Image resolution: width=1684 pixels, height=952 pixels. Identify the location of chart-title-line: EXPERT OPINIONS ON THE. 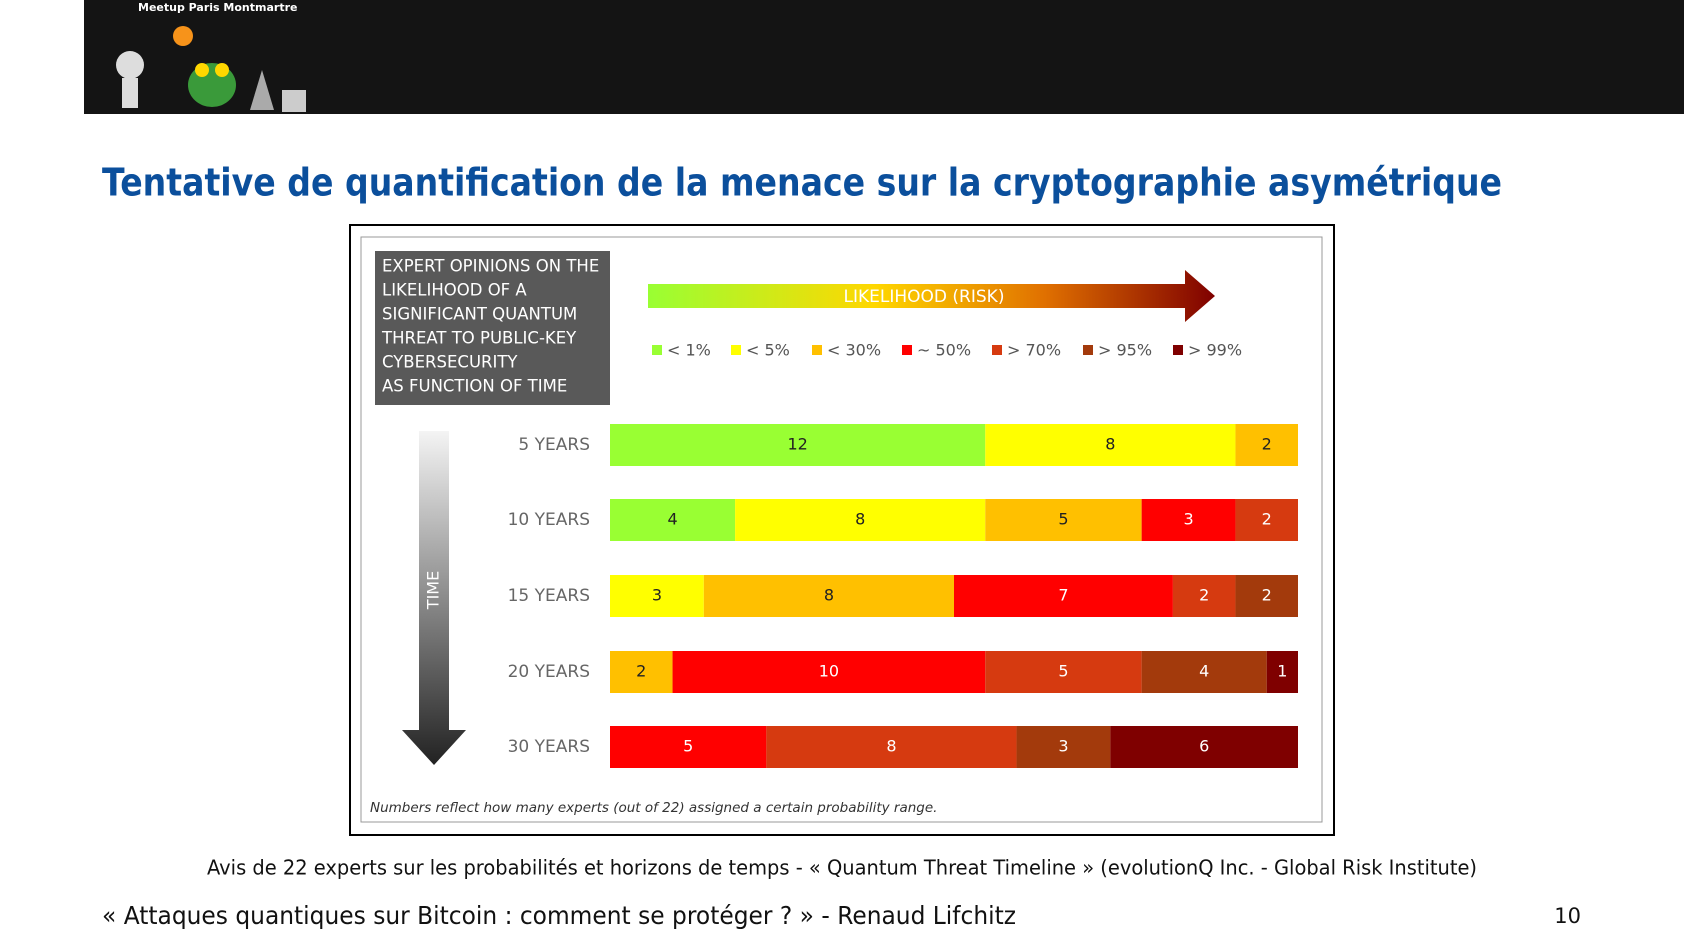
(490, 266).